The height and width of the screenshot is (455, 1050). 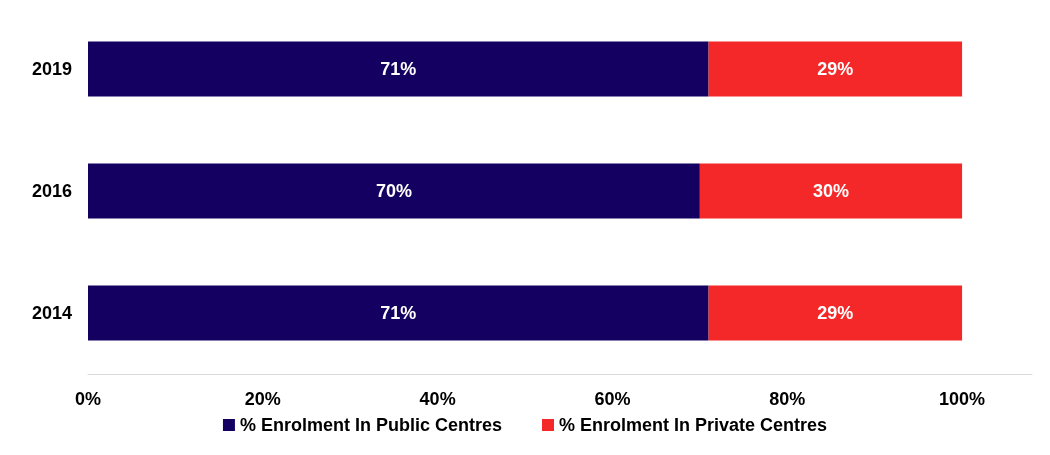 What do you see at coordinates (370, 425) in the screenshot?
I see `legend-label: % Enrolment In Public Centres` at bounding box center [370, 425].